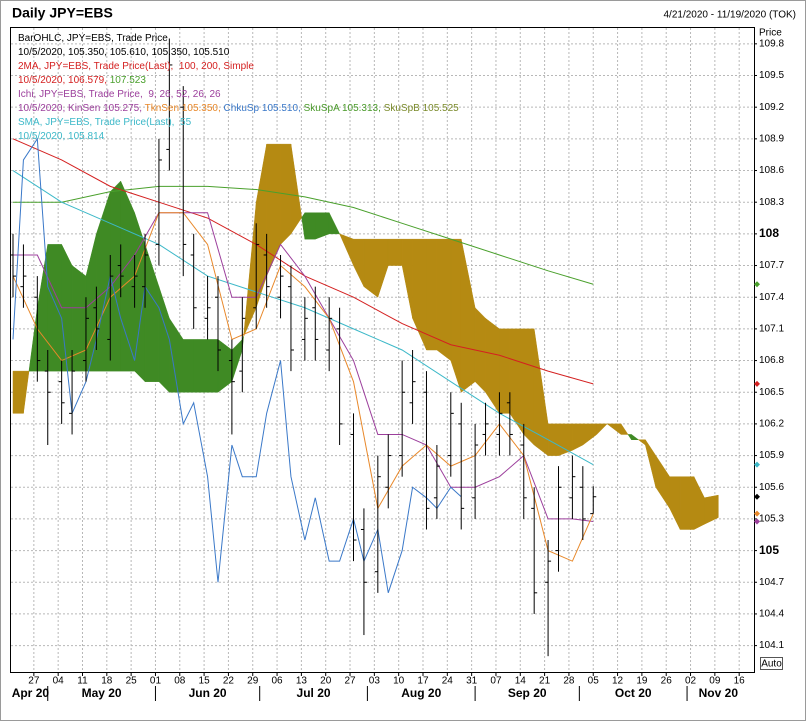 This screenshot has width=806, height=721. What do you see at coordinates (128, 80) in the screenshot?
I see `legend-text: 107.523` at bounding box center [128, 80].